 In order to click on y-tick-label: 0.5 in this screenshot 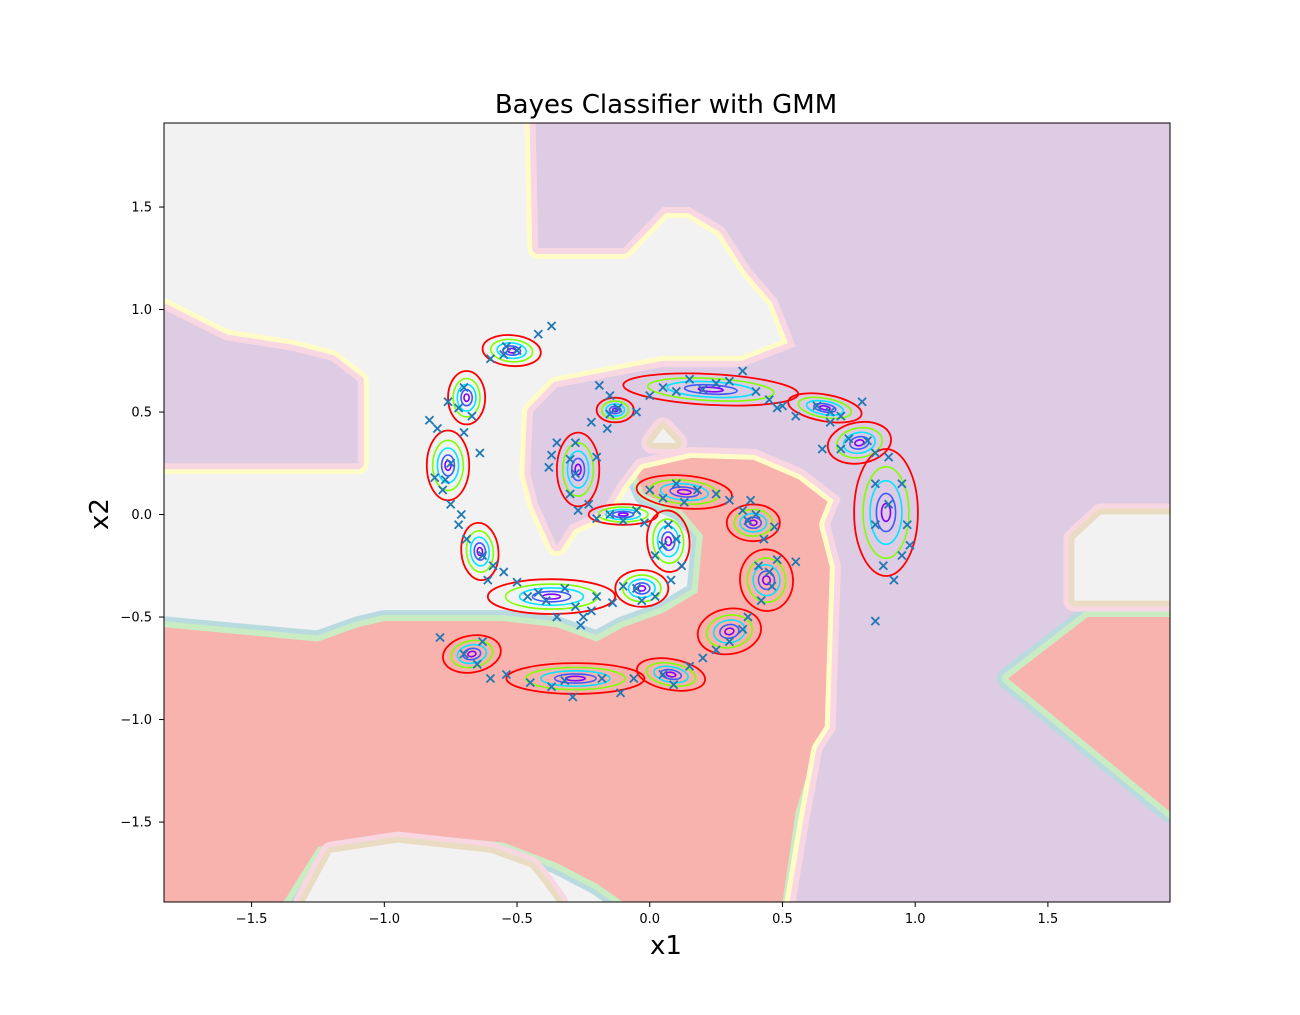, I will do `click(141, 413)`.